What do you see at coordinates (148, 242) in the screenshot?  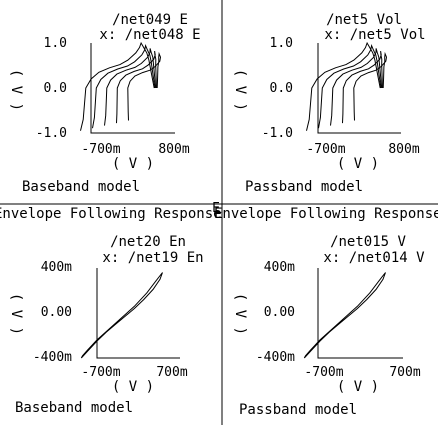 I see `plot-title: /net20 En` at bounding box center [148, 242].